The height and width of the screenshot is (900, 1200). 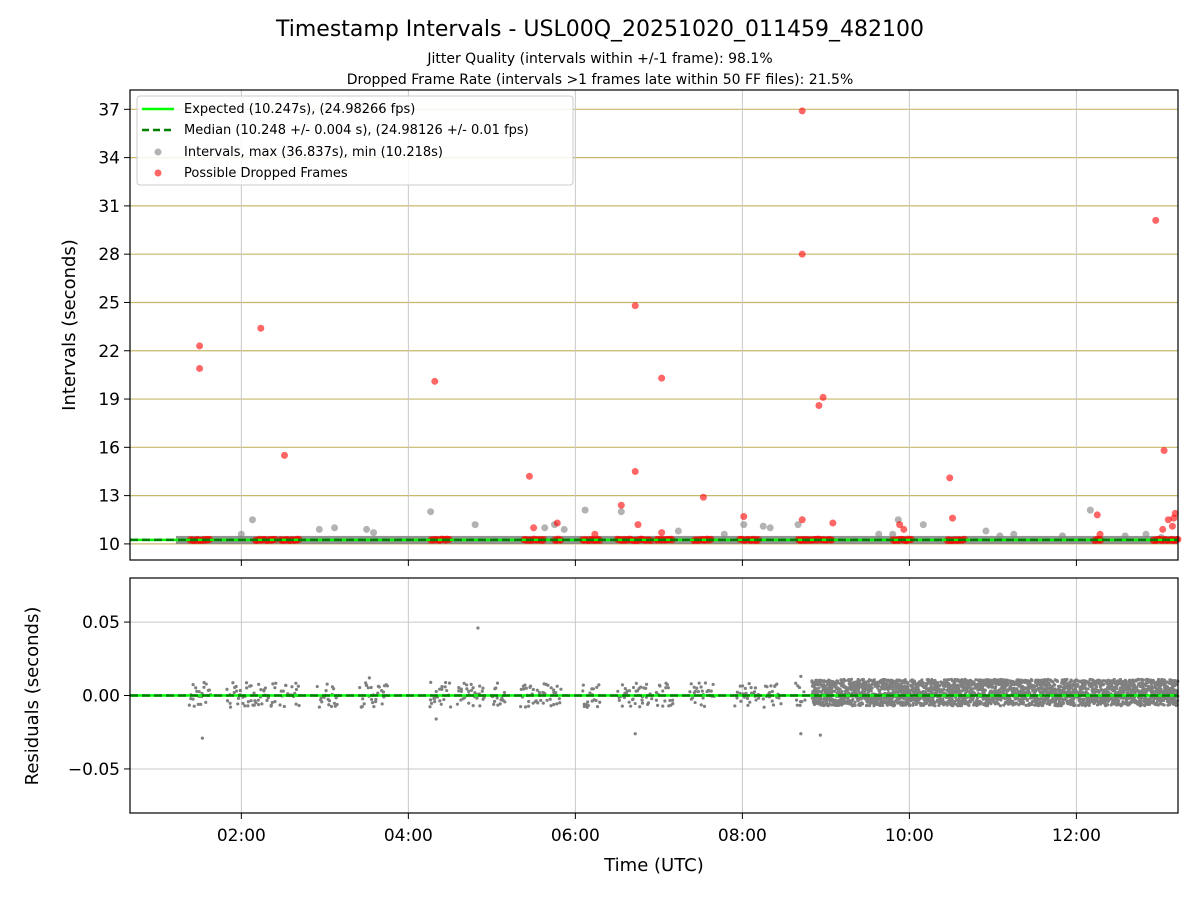 I want to click on intervals-y-tick-label: 16, so click(x=109, y=448).